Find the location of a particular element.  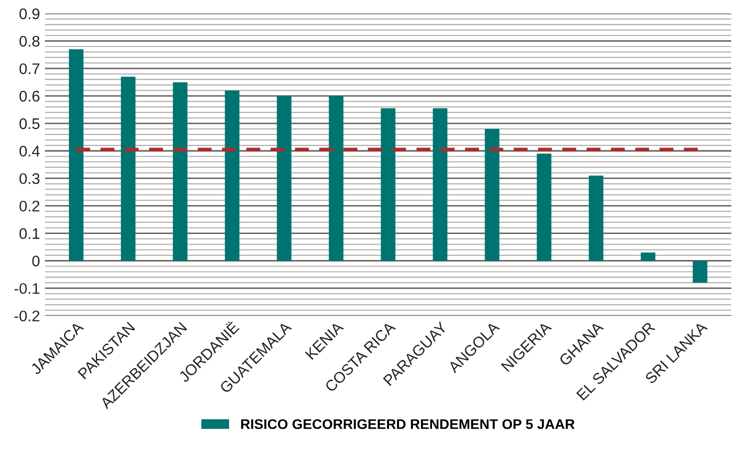

y-tick-label: 0.6 is located at coordinates (30, 96).